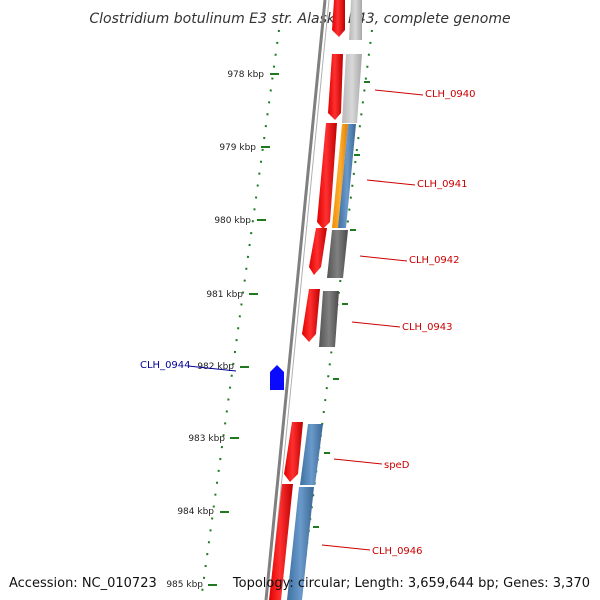 This screenshot has height=600, width=600. What do you see at coordinates (206, 439) in the screenshot?
I see `kbp-label: 983 kbp` at bounding box center [206, 439].